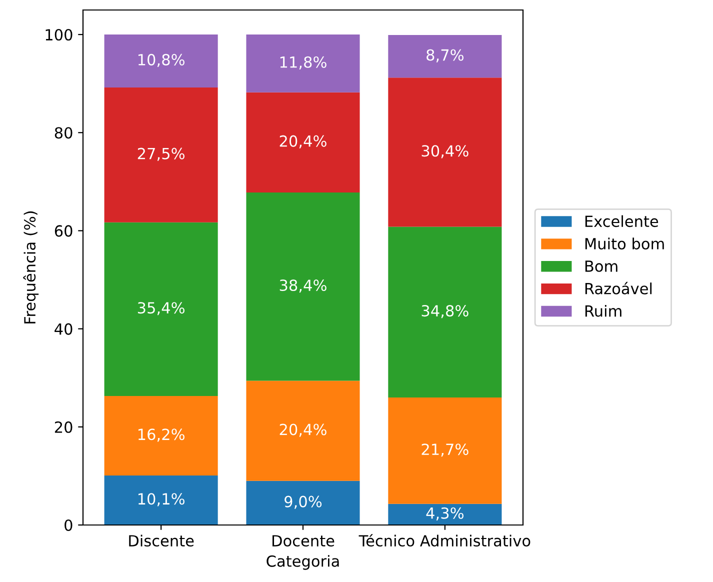 This screenshot has width=713, height=582. I want to click on data-label: 35,4%, so click(161, 309).